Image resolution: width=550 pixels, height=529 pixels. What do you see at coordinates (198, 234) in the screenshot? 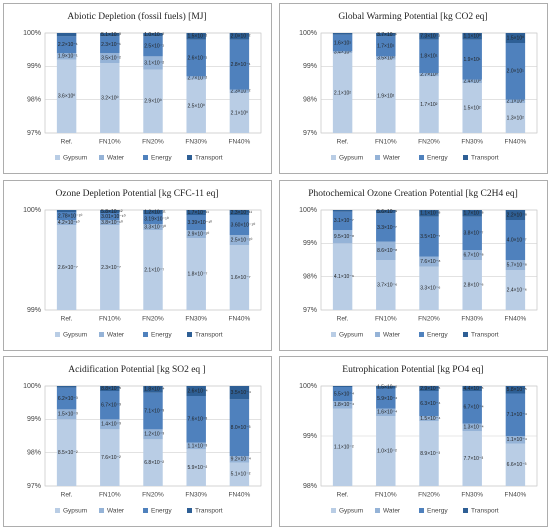
I see `segment-label: 2.9×10⁻¹⁰` at bounding box center [198, 234].